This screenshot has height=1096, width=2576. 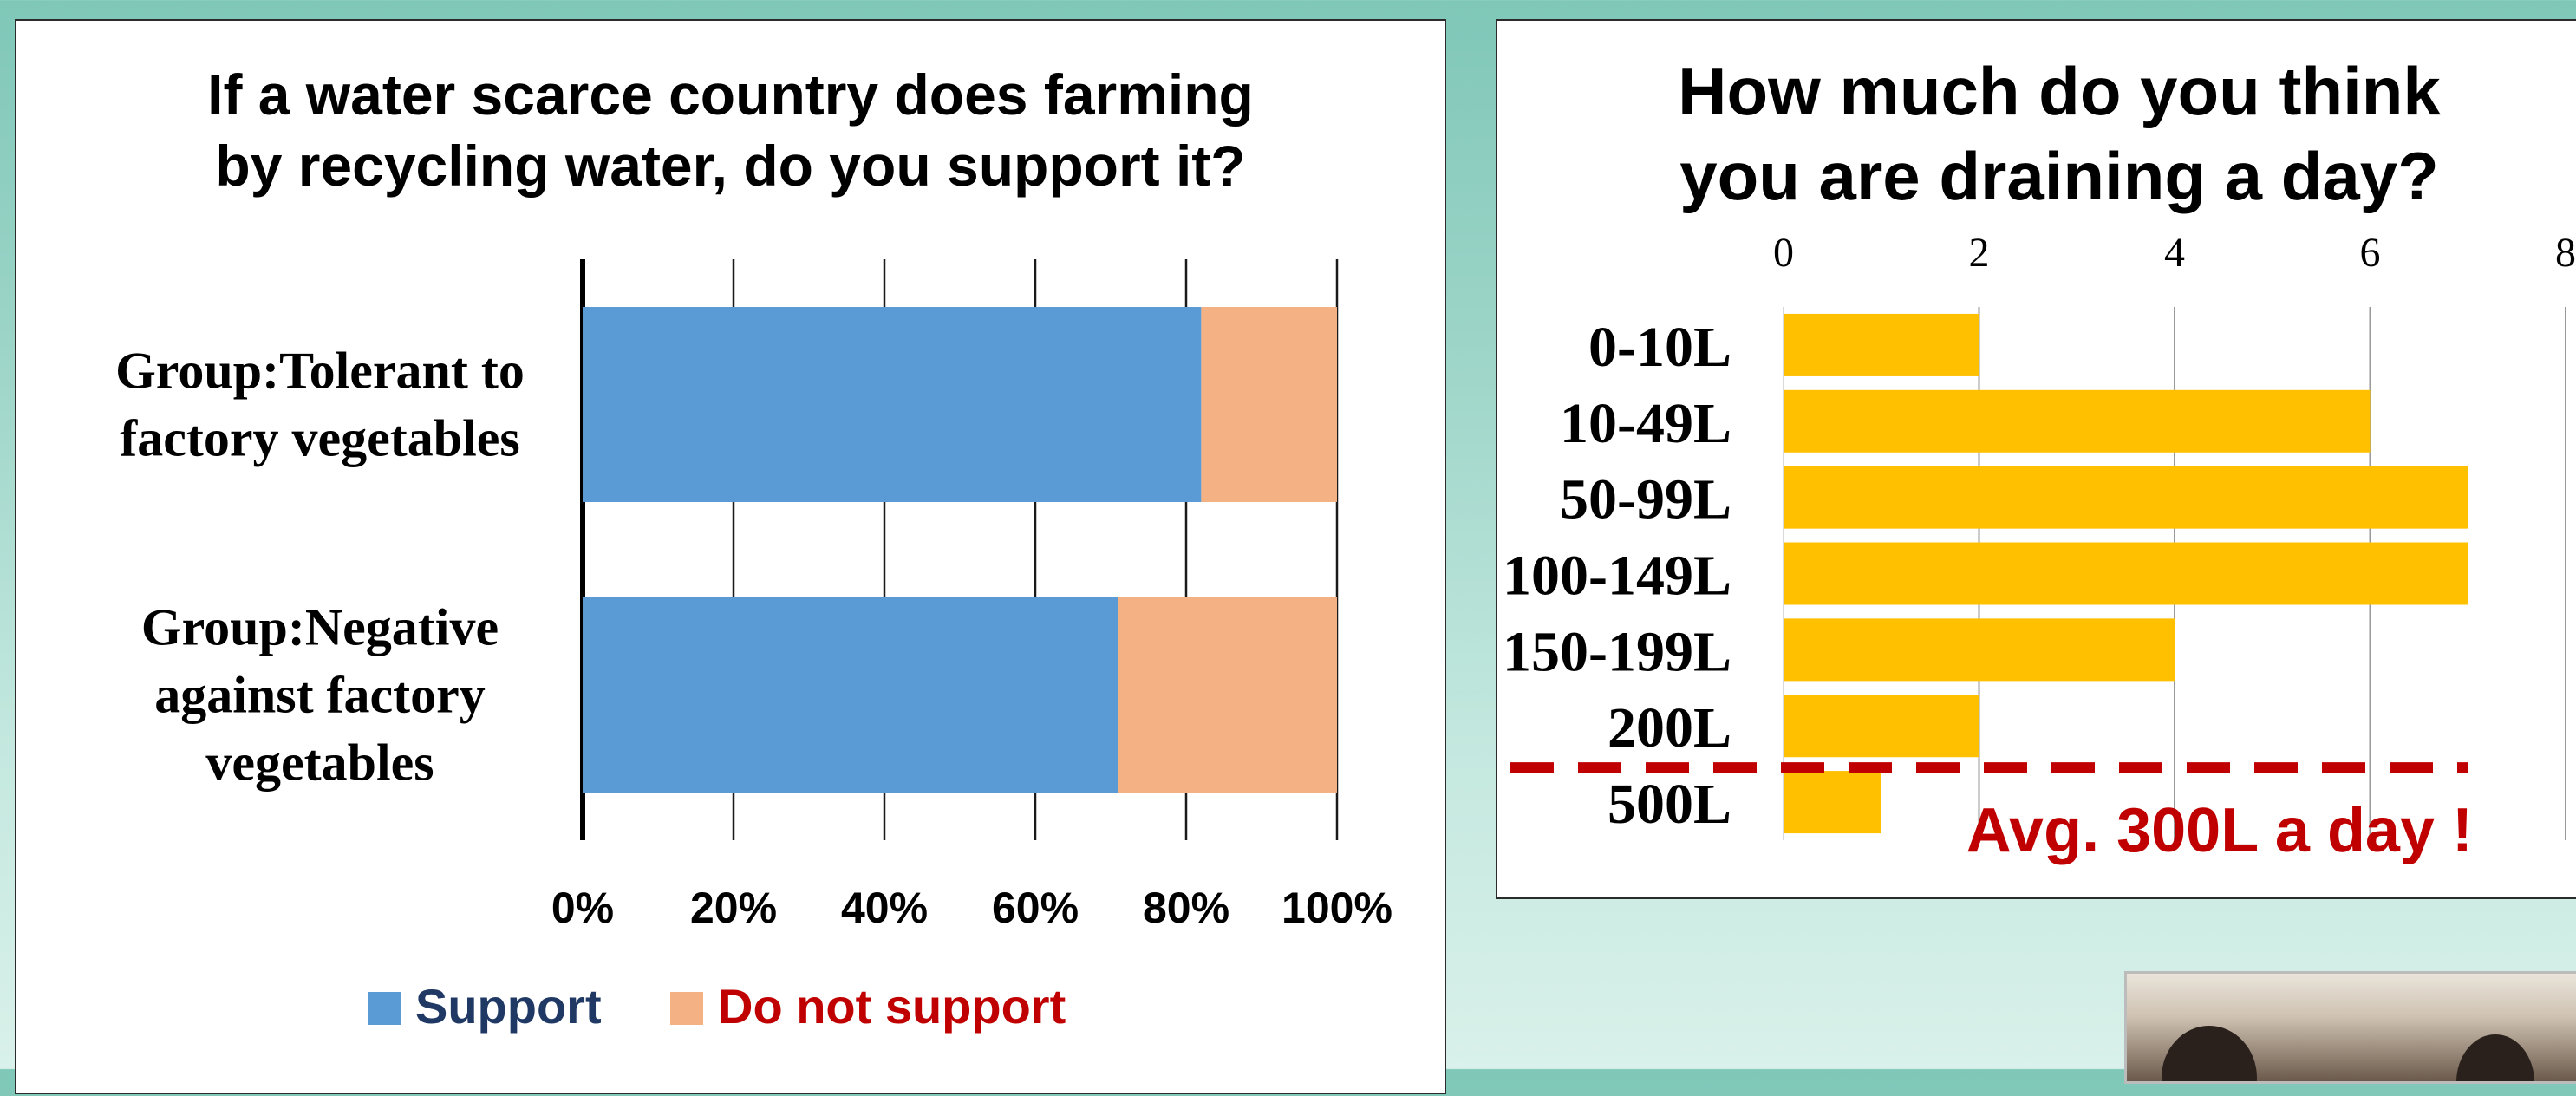 I want to click on legend-label: Do not support, so click(x=892, y=1006).